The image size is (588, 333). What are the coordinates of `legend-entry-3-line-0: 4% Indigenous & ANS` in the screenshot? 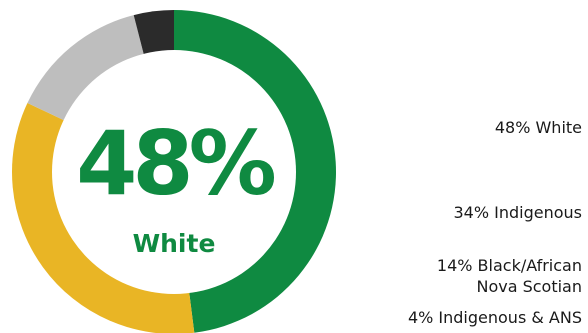 It's located at (495, 317).